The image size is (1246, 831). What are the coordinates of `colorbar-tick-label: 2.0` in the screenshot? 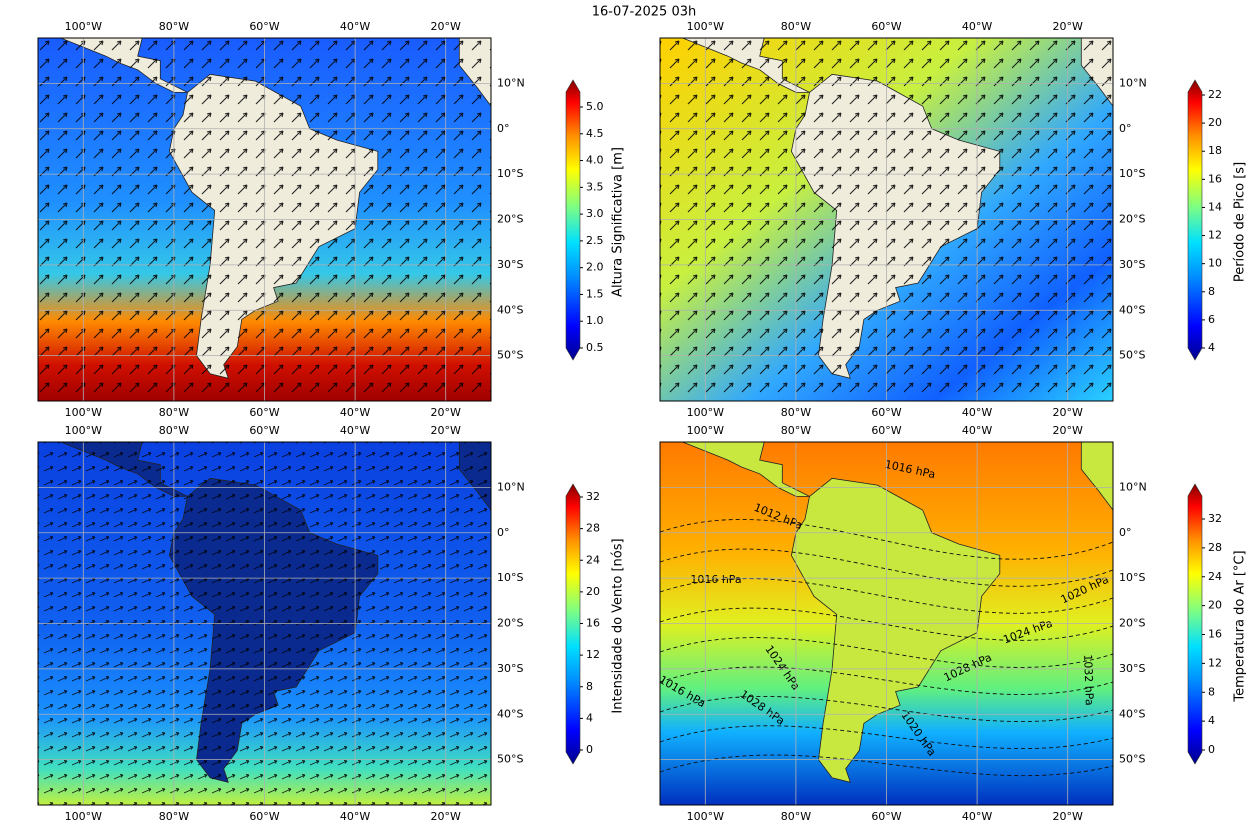 It's located at (595, 267).